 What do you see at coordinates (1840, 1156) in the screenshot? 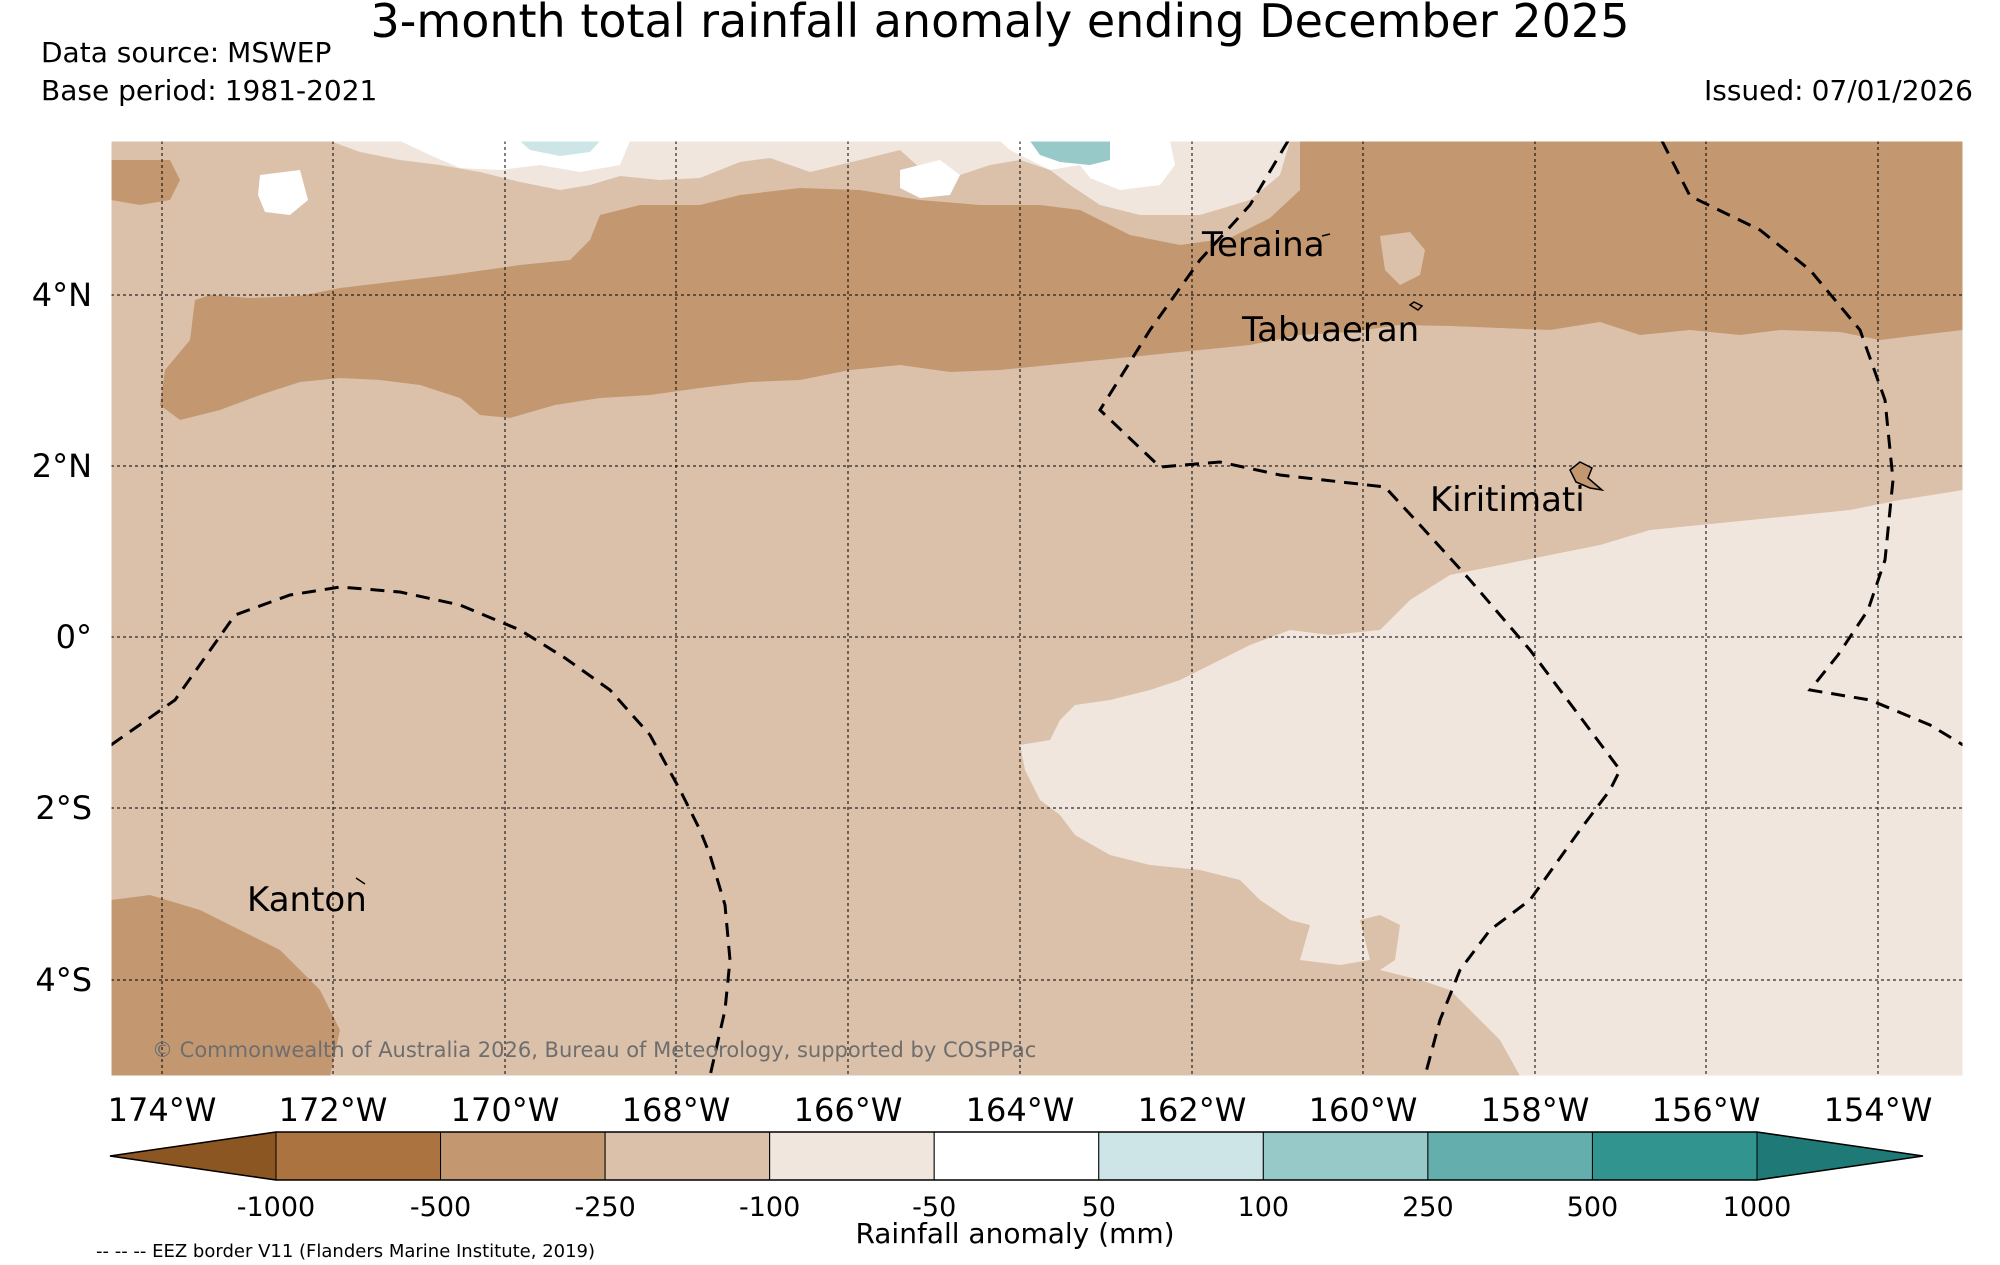
I see `colorbar-extend-high` at bounding box center [1840, 1156].